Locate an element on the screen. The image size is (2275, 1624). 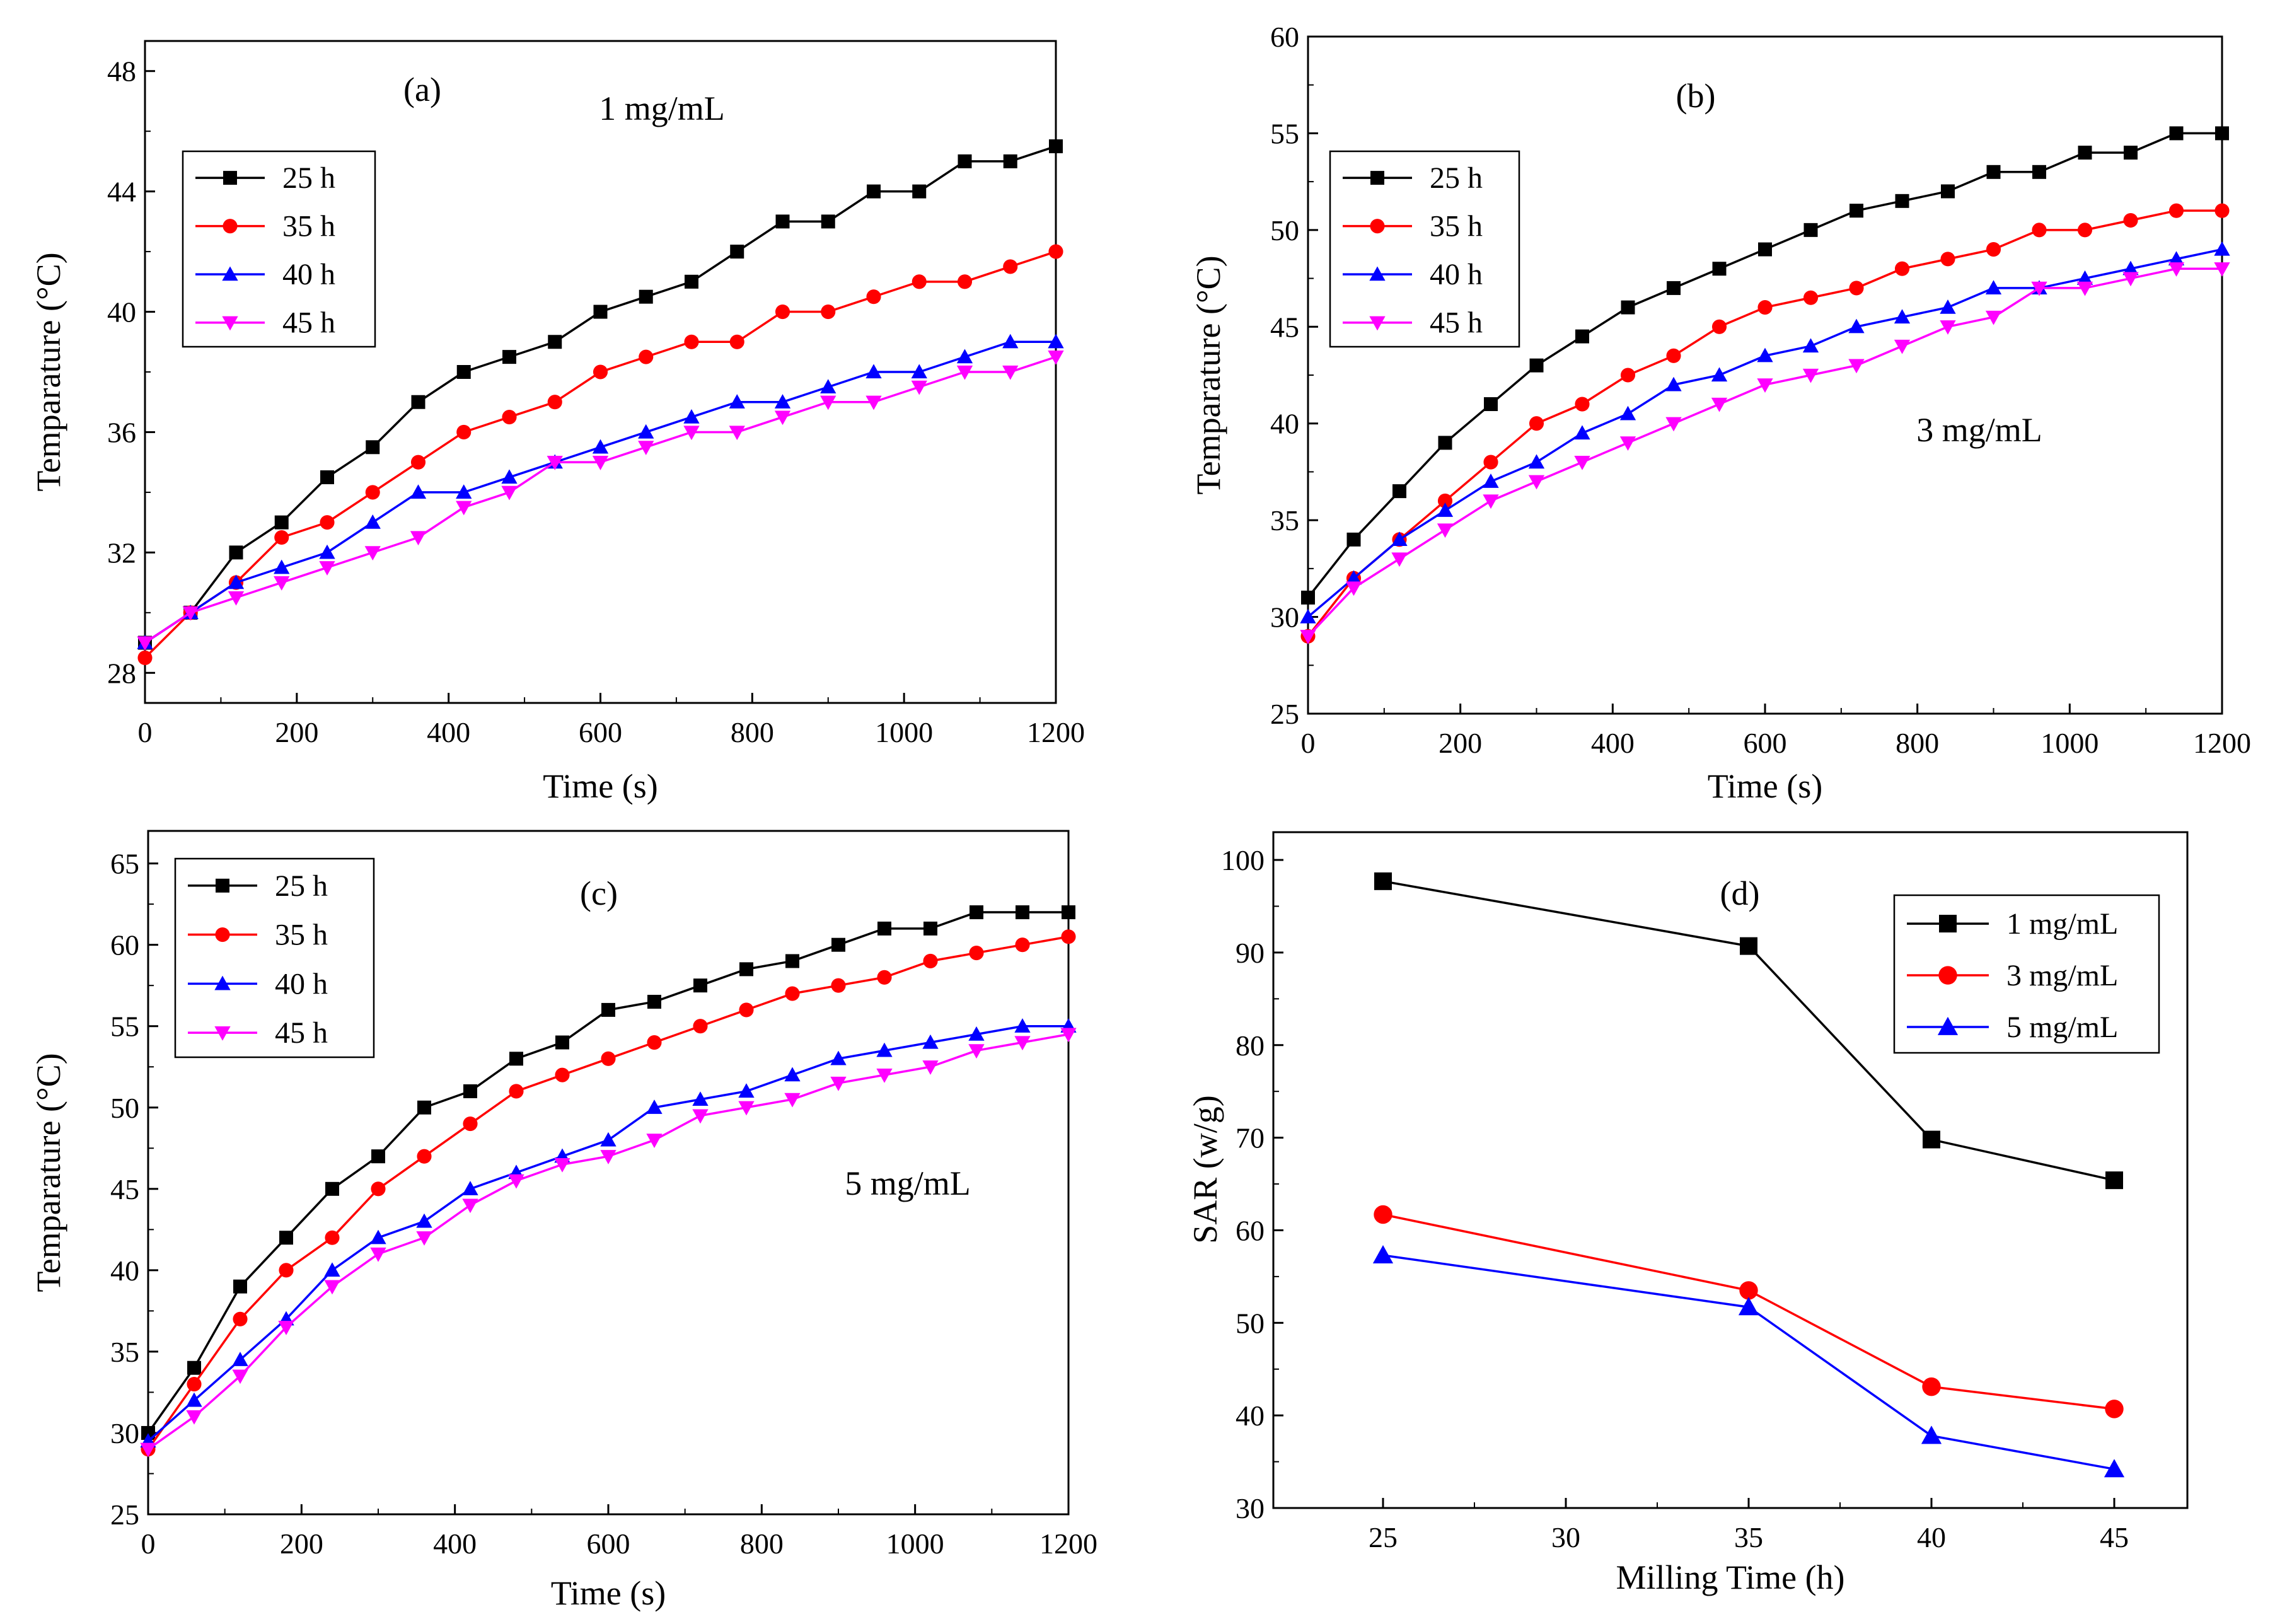
y-tick-label: 30 is located at coordinates (1284, 617).